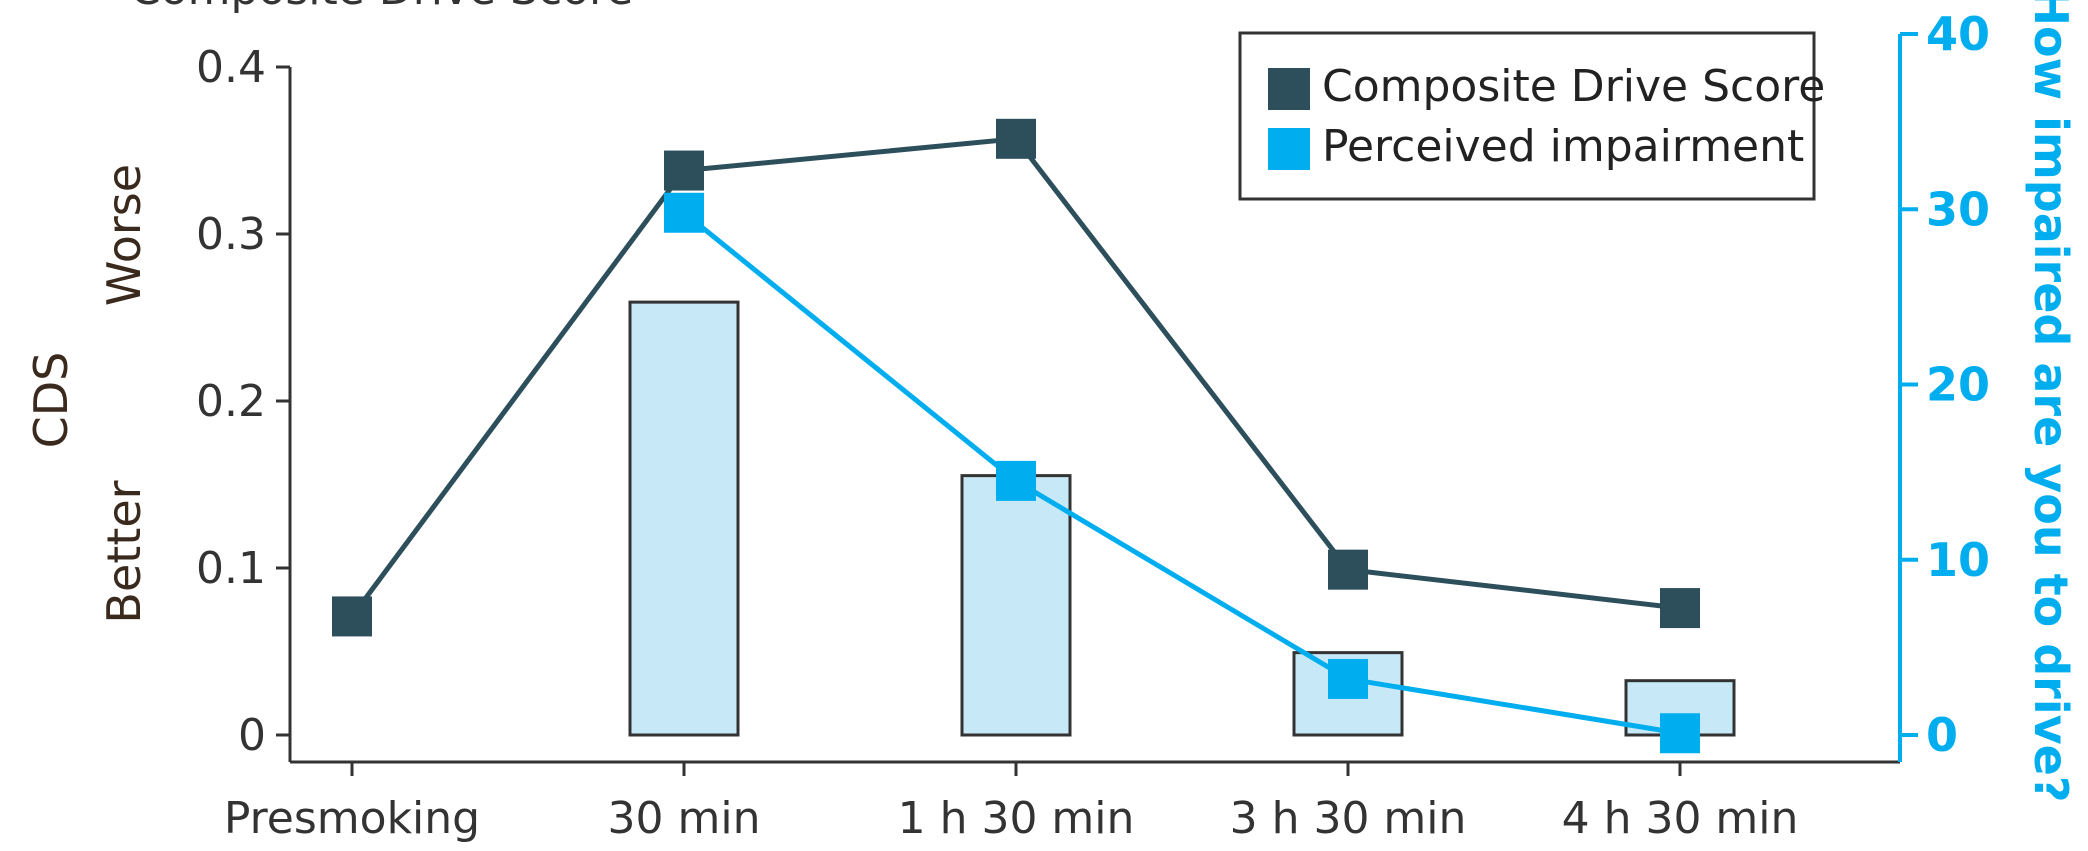  I want to click on left-axis-tick-label: 0.4, so click(231, 67).